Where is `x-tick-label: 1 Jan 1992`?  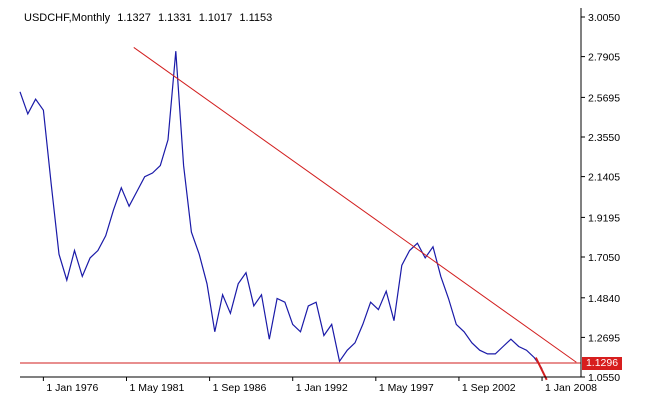 x-tick-label: 1 Jan 1992 is located at coordinates (322, 388).